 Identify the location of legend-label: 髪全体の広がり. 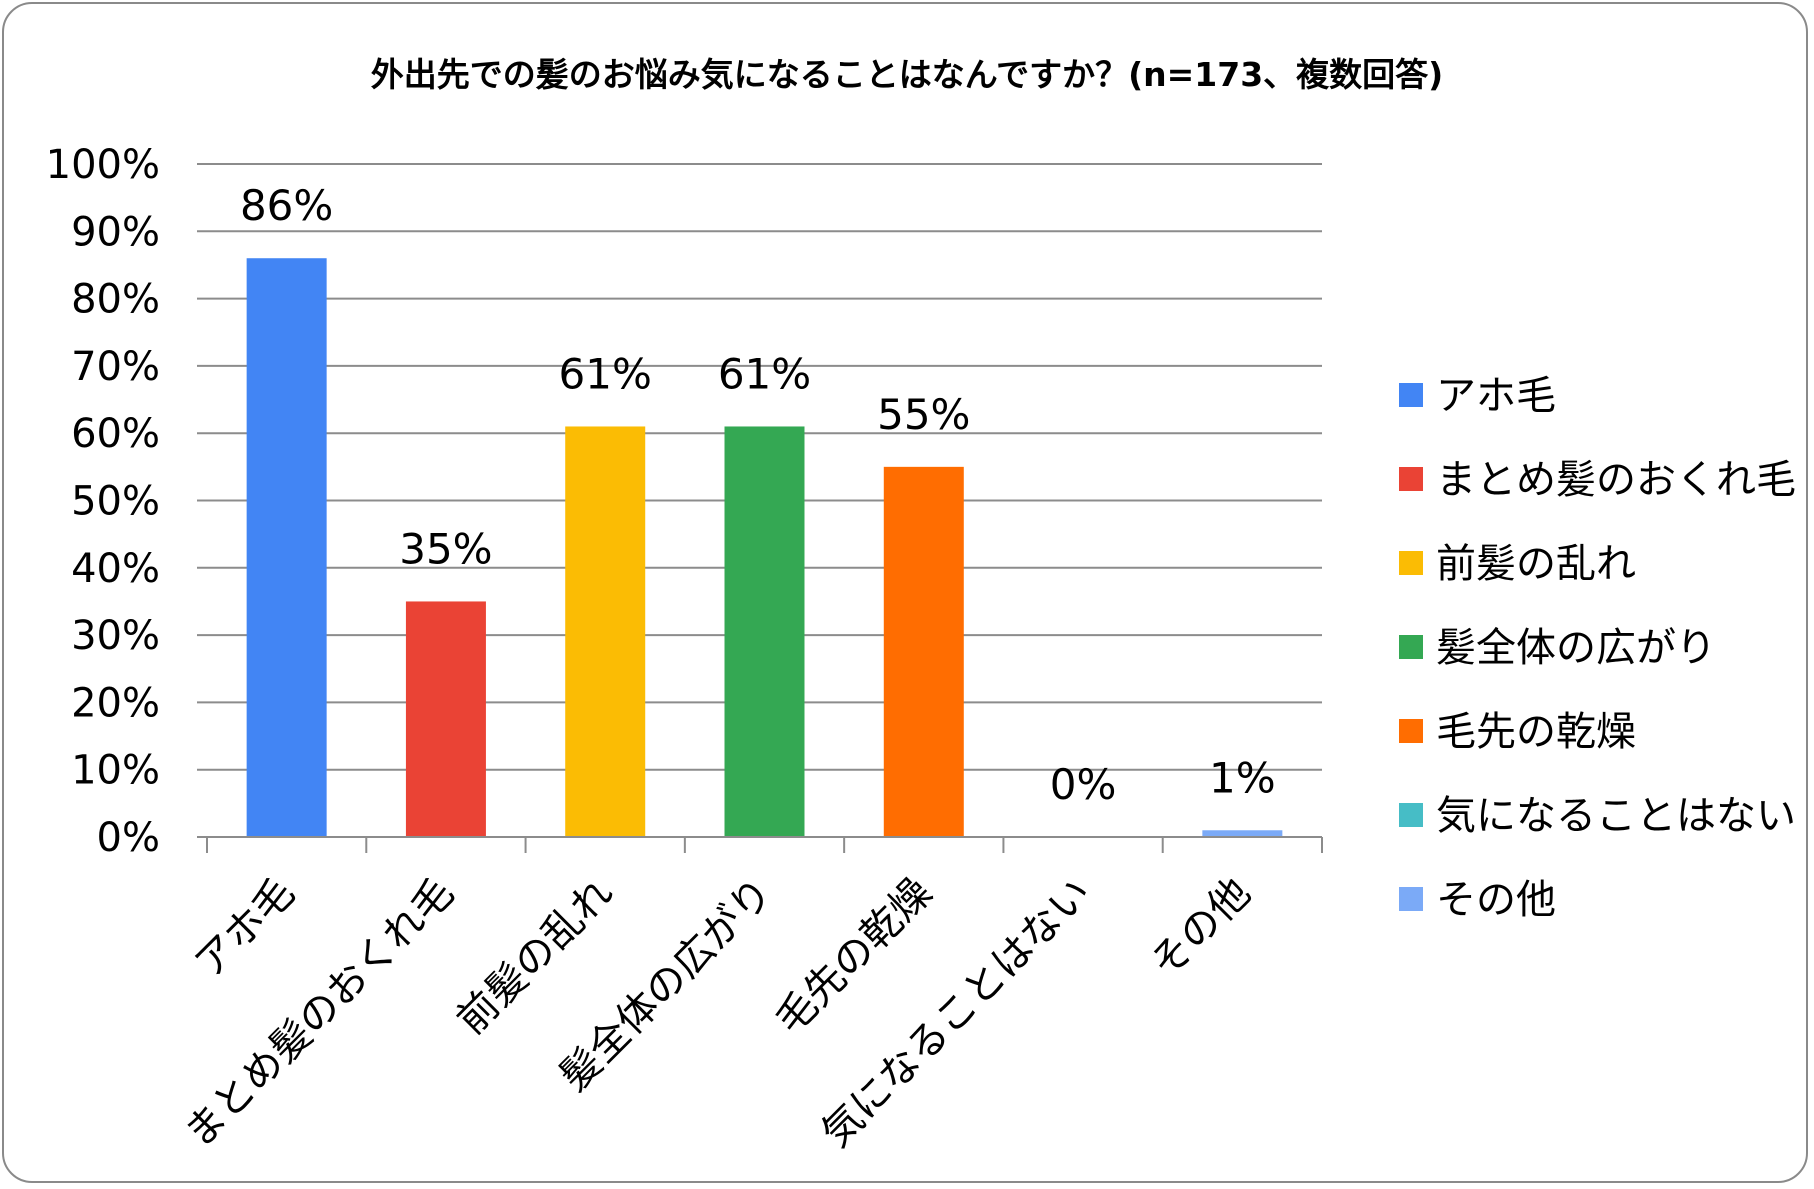
(1576, 648).